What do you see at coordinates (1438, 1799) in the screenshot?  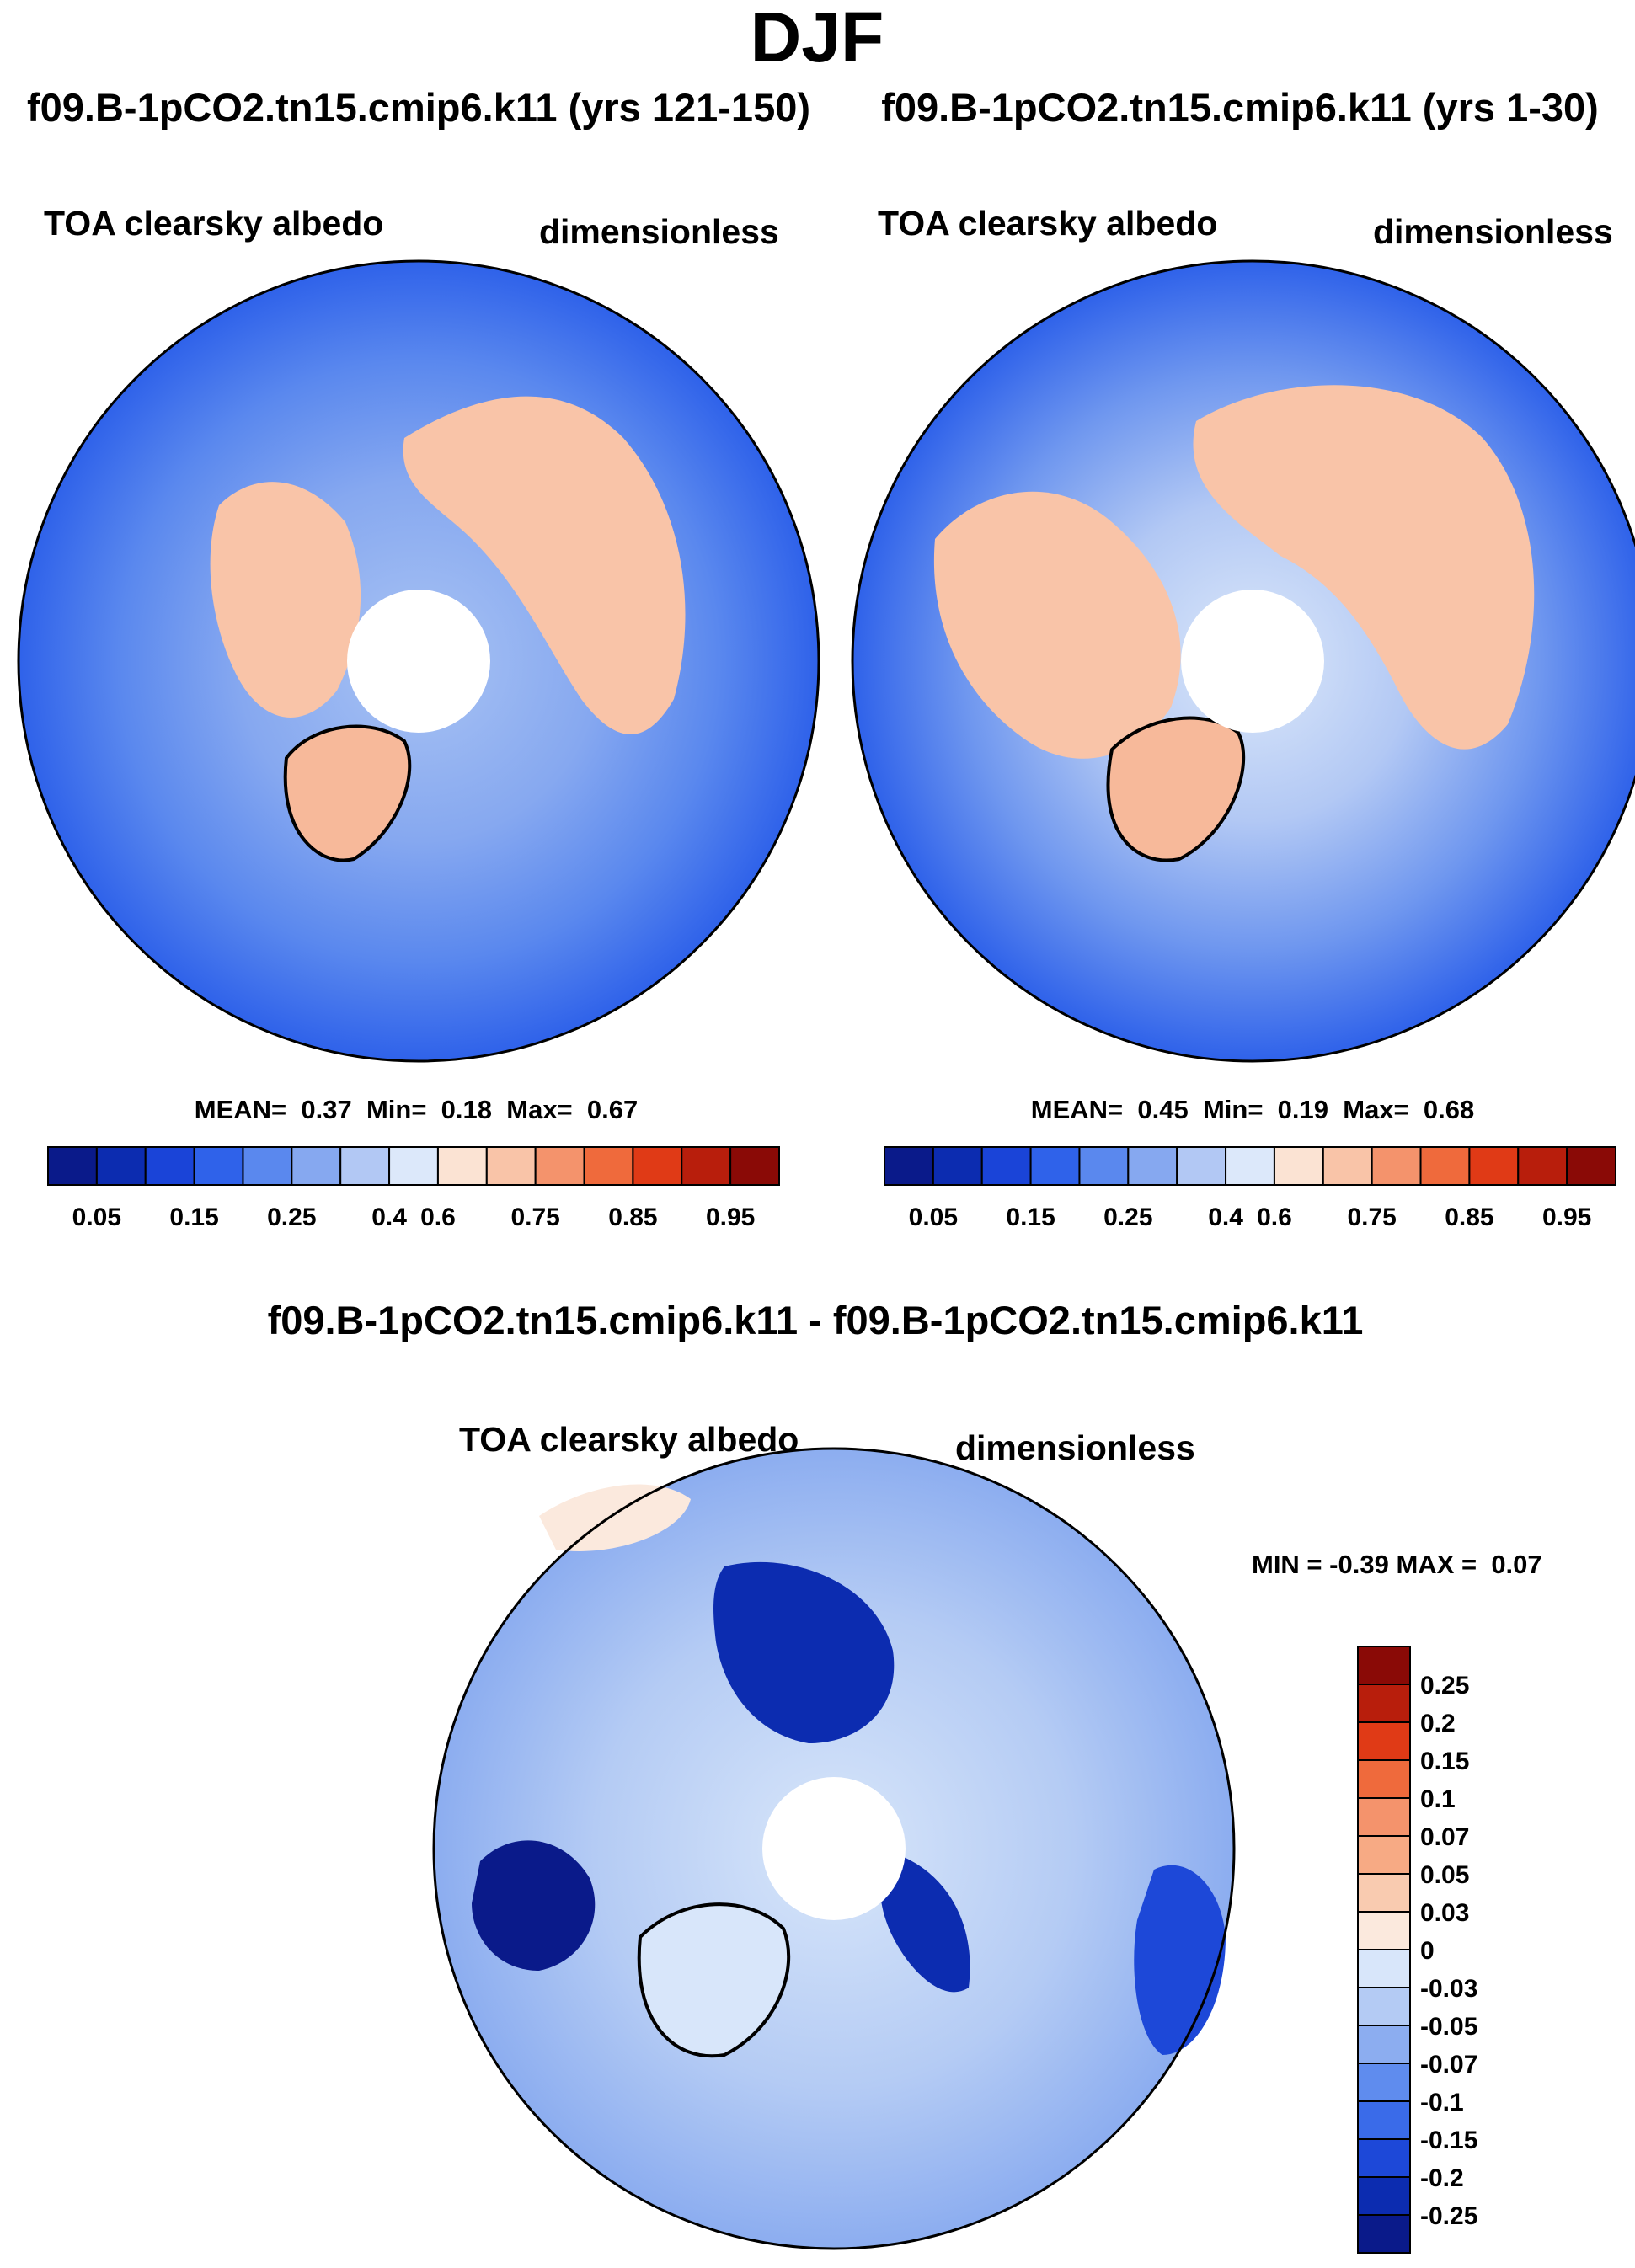 I see `panel3-colorbar-tick-label: 0.1` at bounding box center [1438, 1799].